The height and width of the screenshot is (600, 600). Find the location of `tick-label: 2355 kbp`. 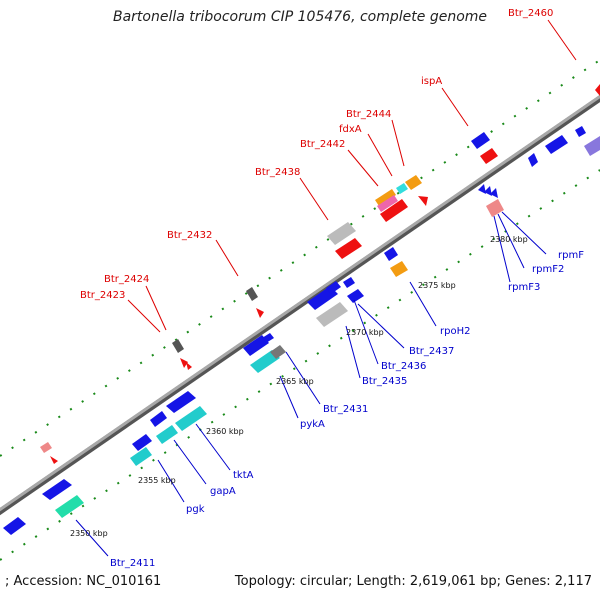

tick-label: 2355 kbp is located at coordinates (157, 480).